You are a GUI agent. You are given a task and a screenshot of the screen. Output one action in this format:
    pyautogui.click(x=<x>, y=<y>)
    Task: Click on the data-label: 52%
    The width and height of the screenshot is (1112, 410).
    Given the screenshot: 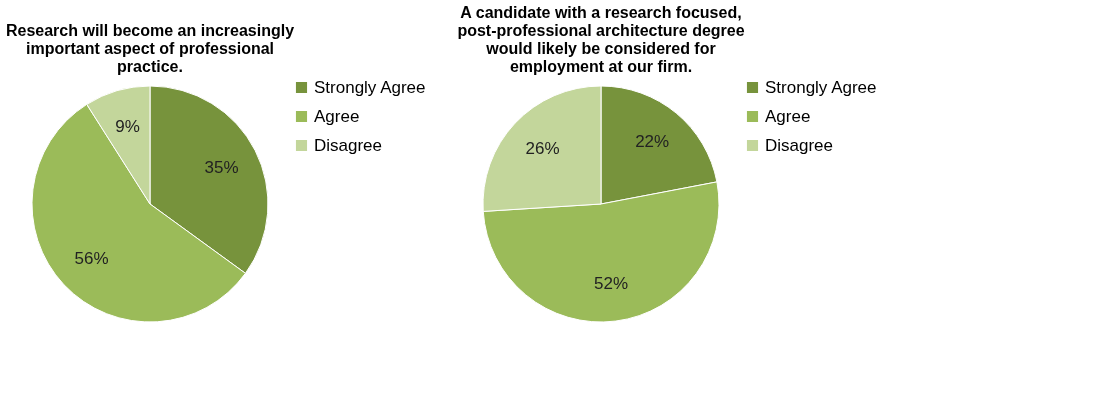 What is the action you would take?
    pyautogui.click(x=611, y=283)
    